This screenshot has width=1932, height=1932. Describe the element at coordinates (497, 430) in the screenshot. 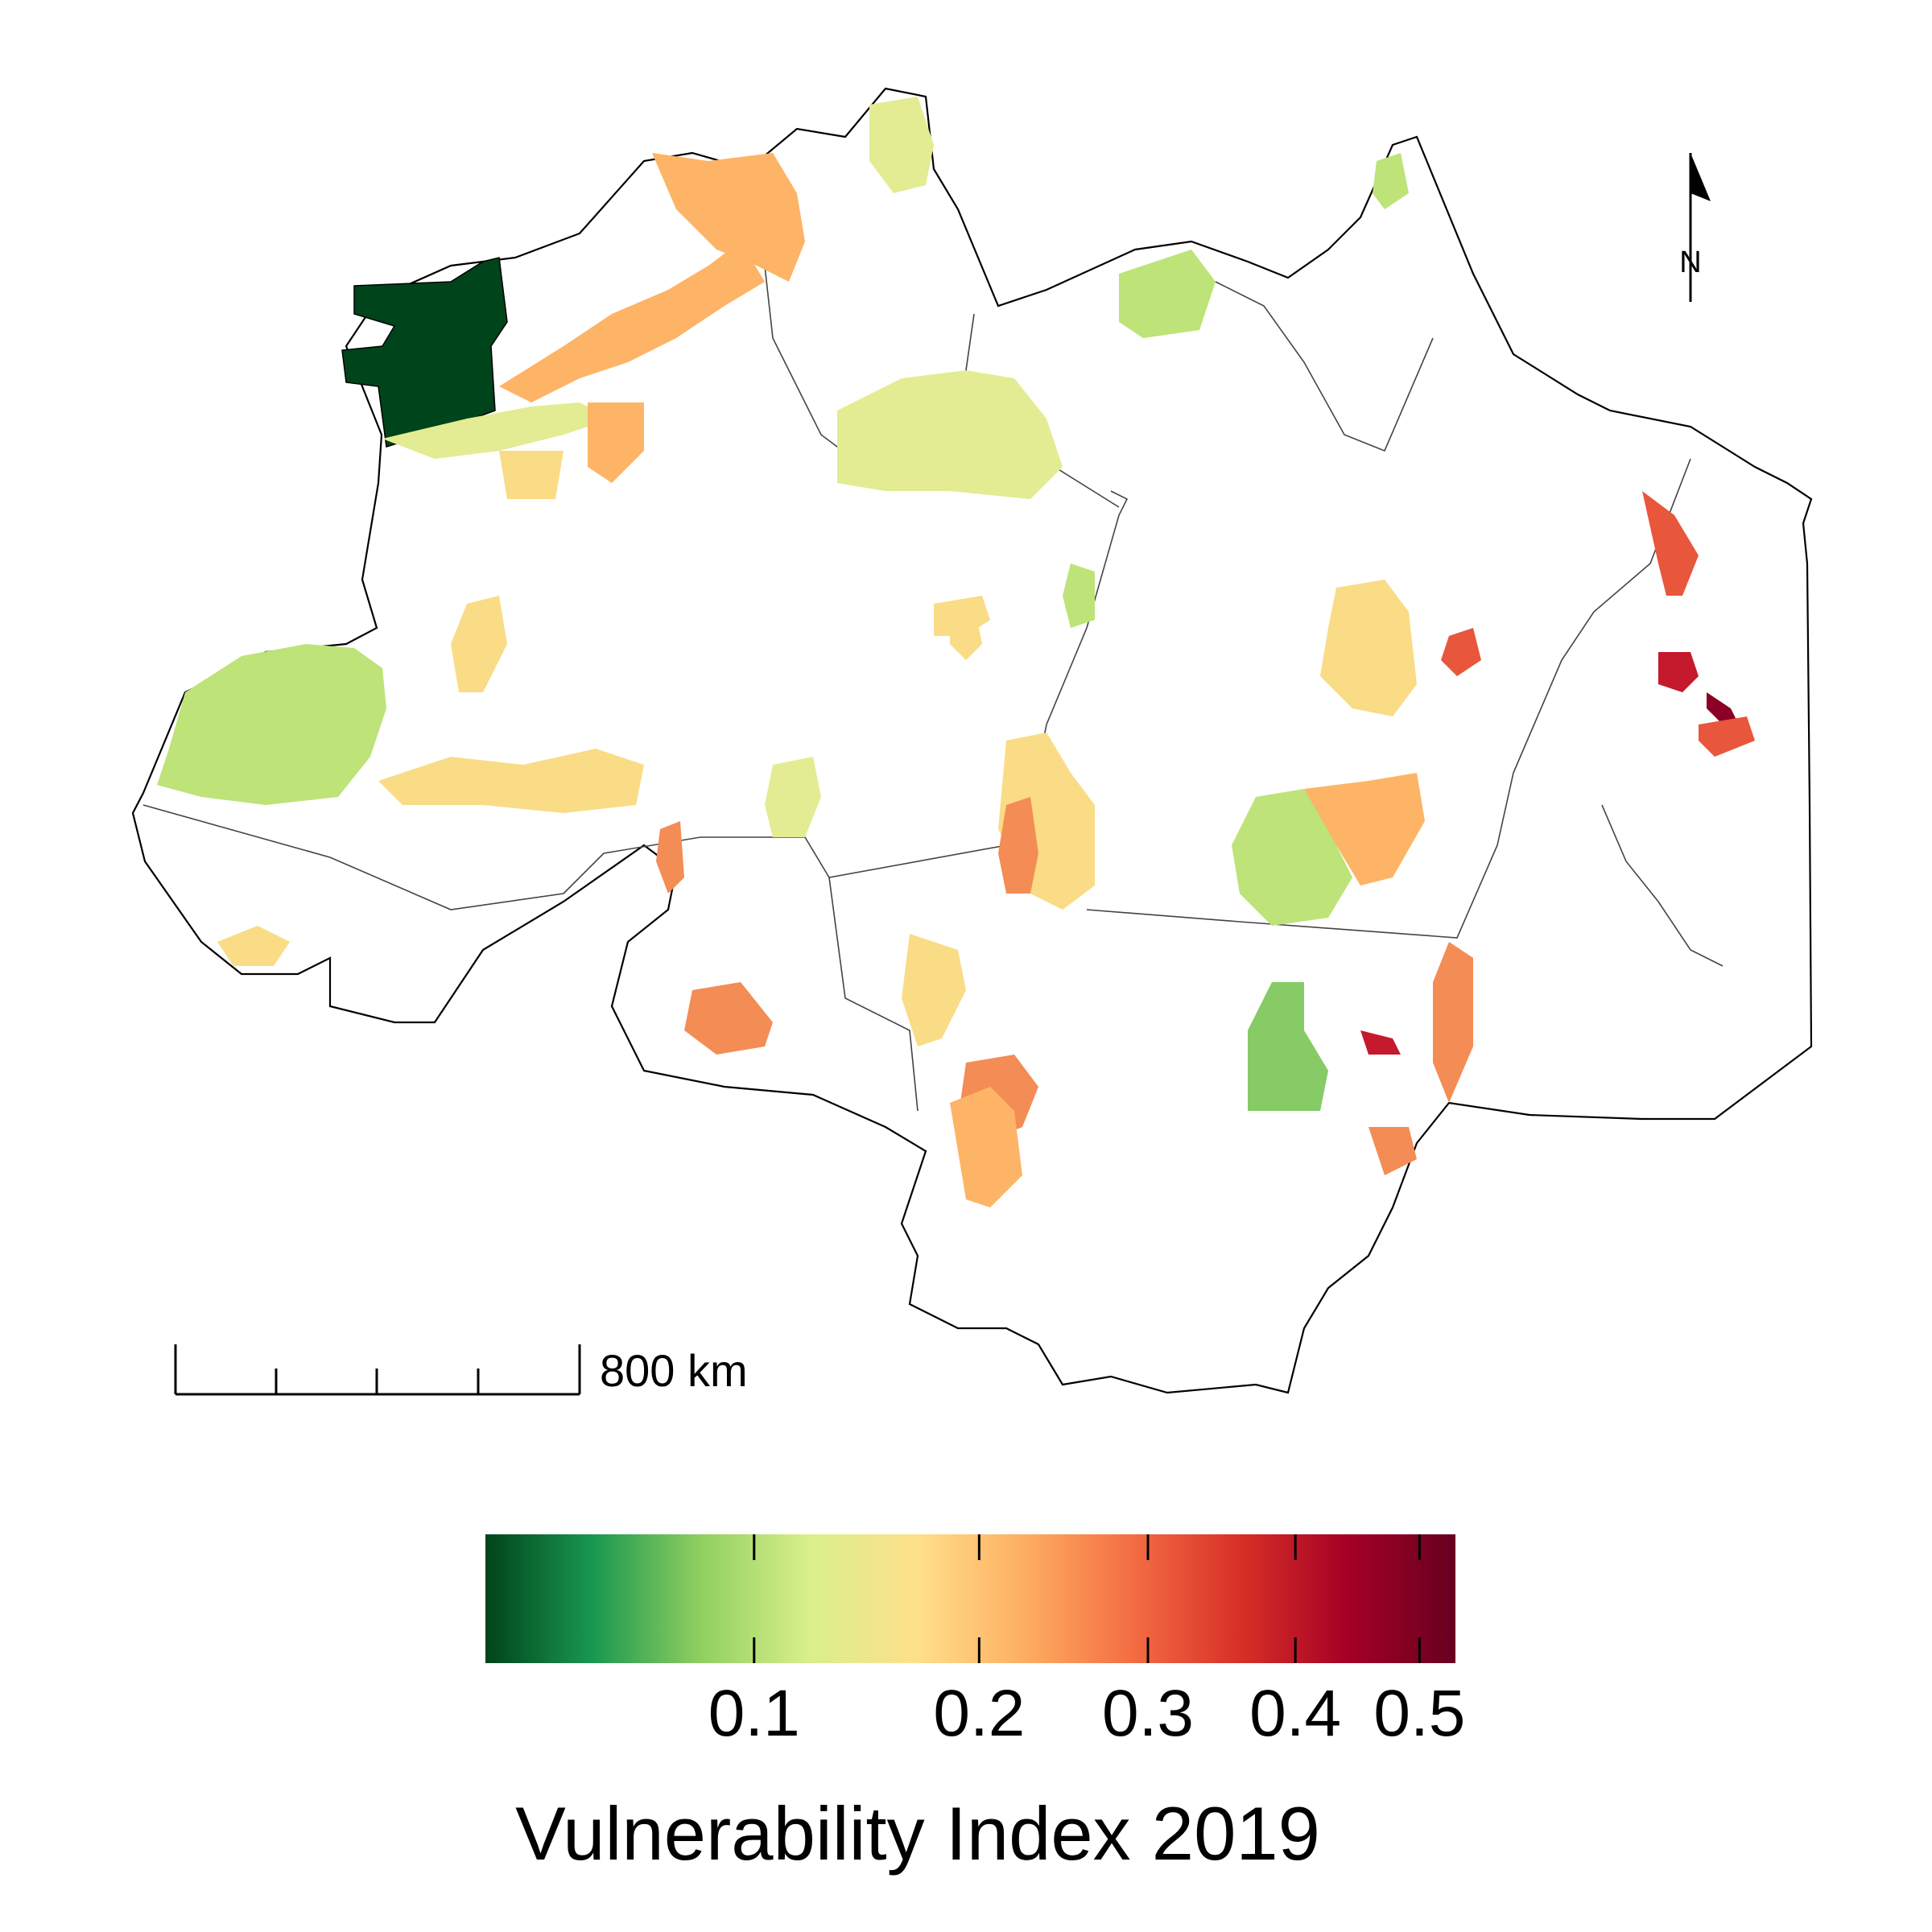

I see `municipality-west-strip` at that location.